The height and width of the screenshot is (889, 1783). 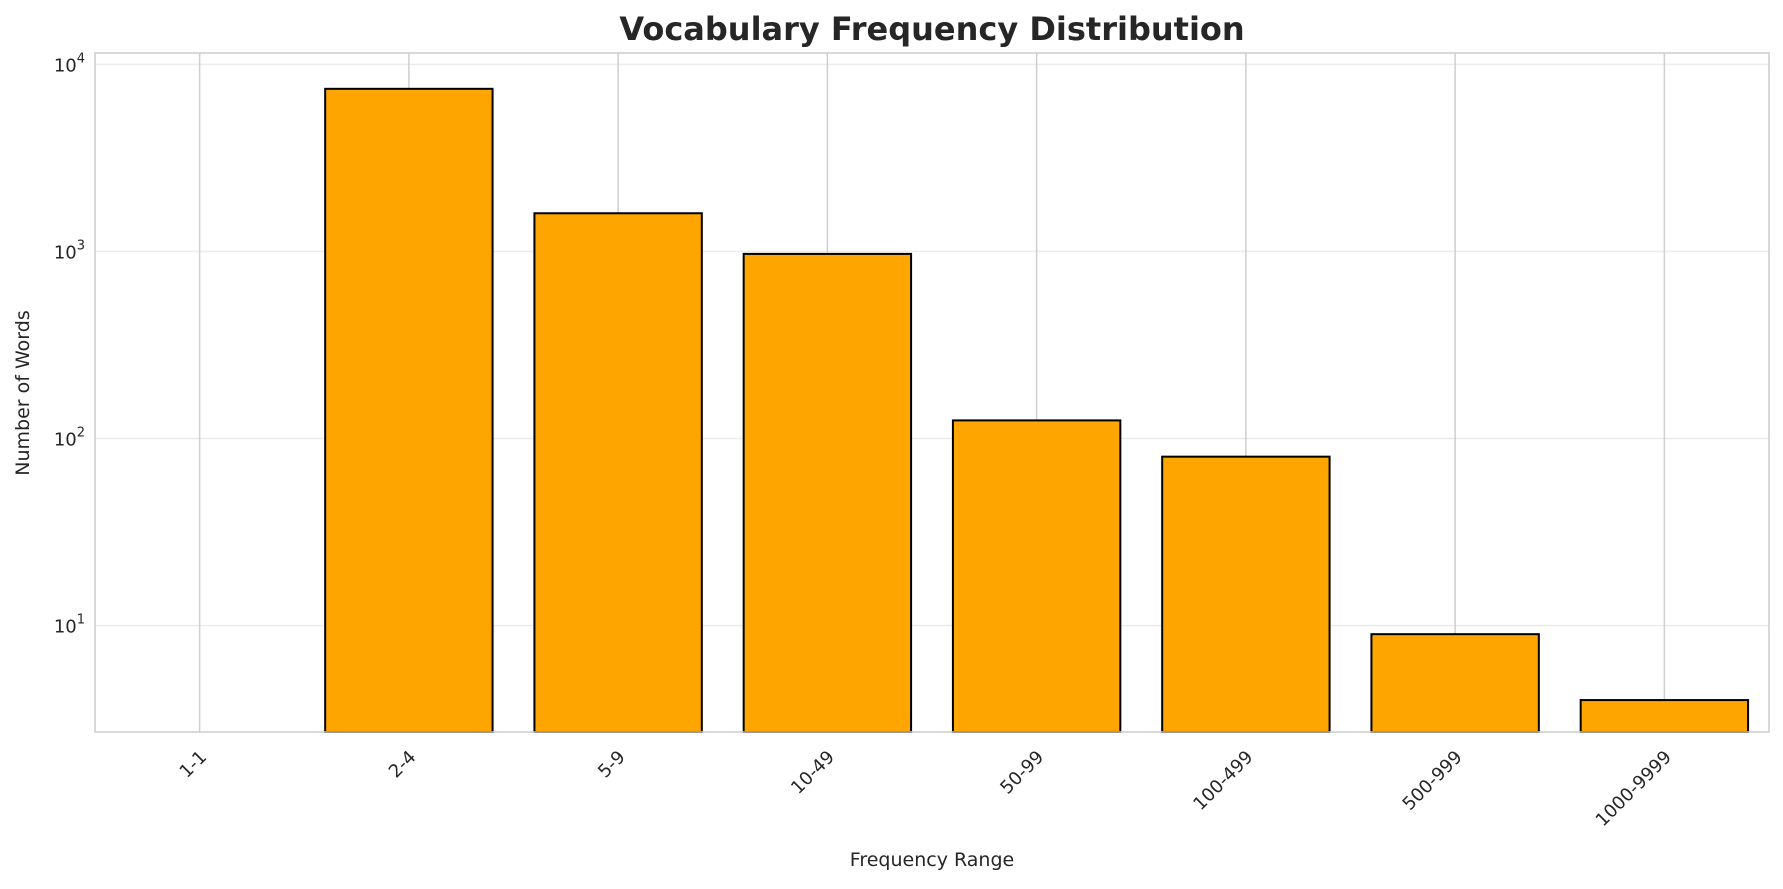 What do you see at coordinates (932, 860) in the screenshot?
I see `x-axis-label: Frequency Range` at bounding box center [932, 860].